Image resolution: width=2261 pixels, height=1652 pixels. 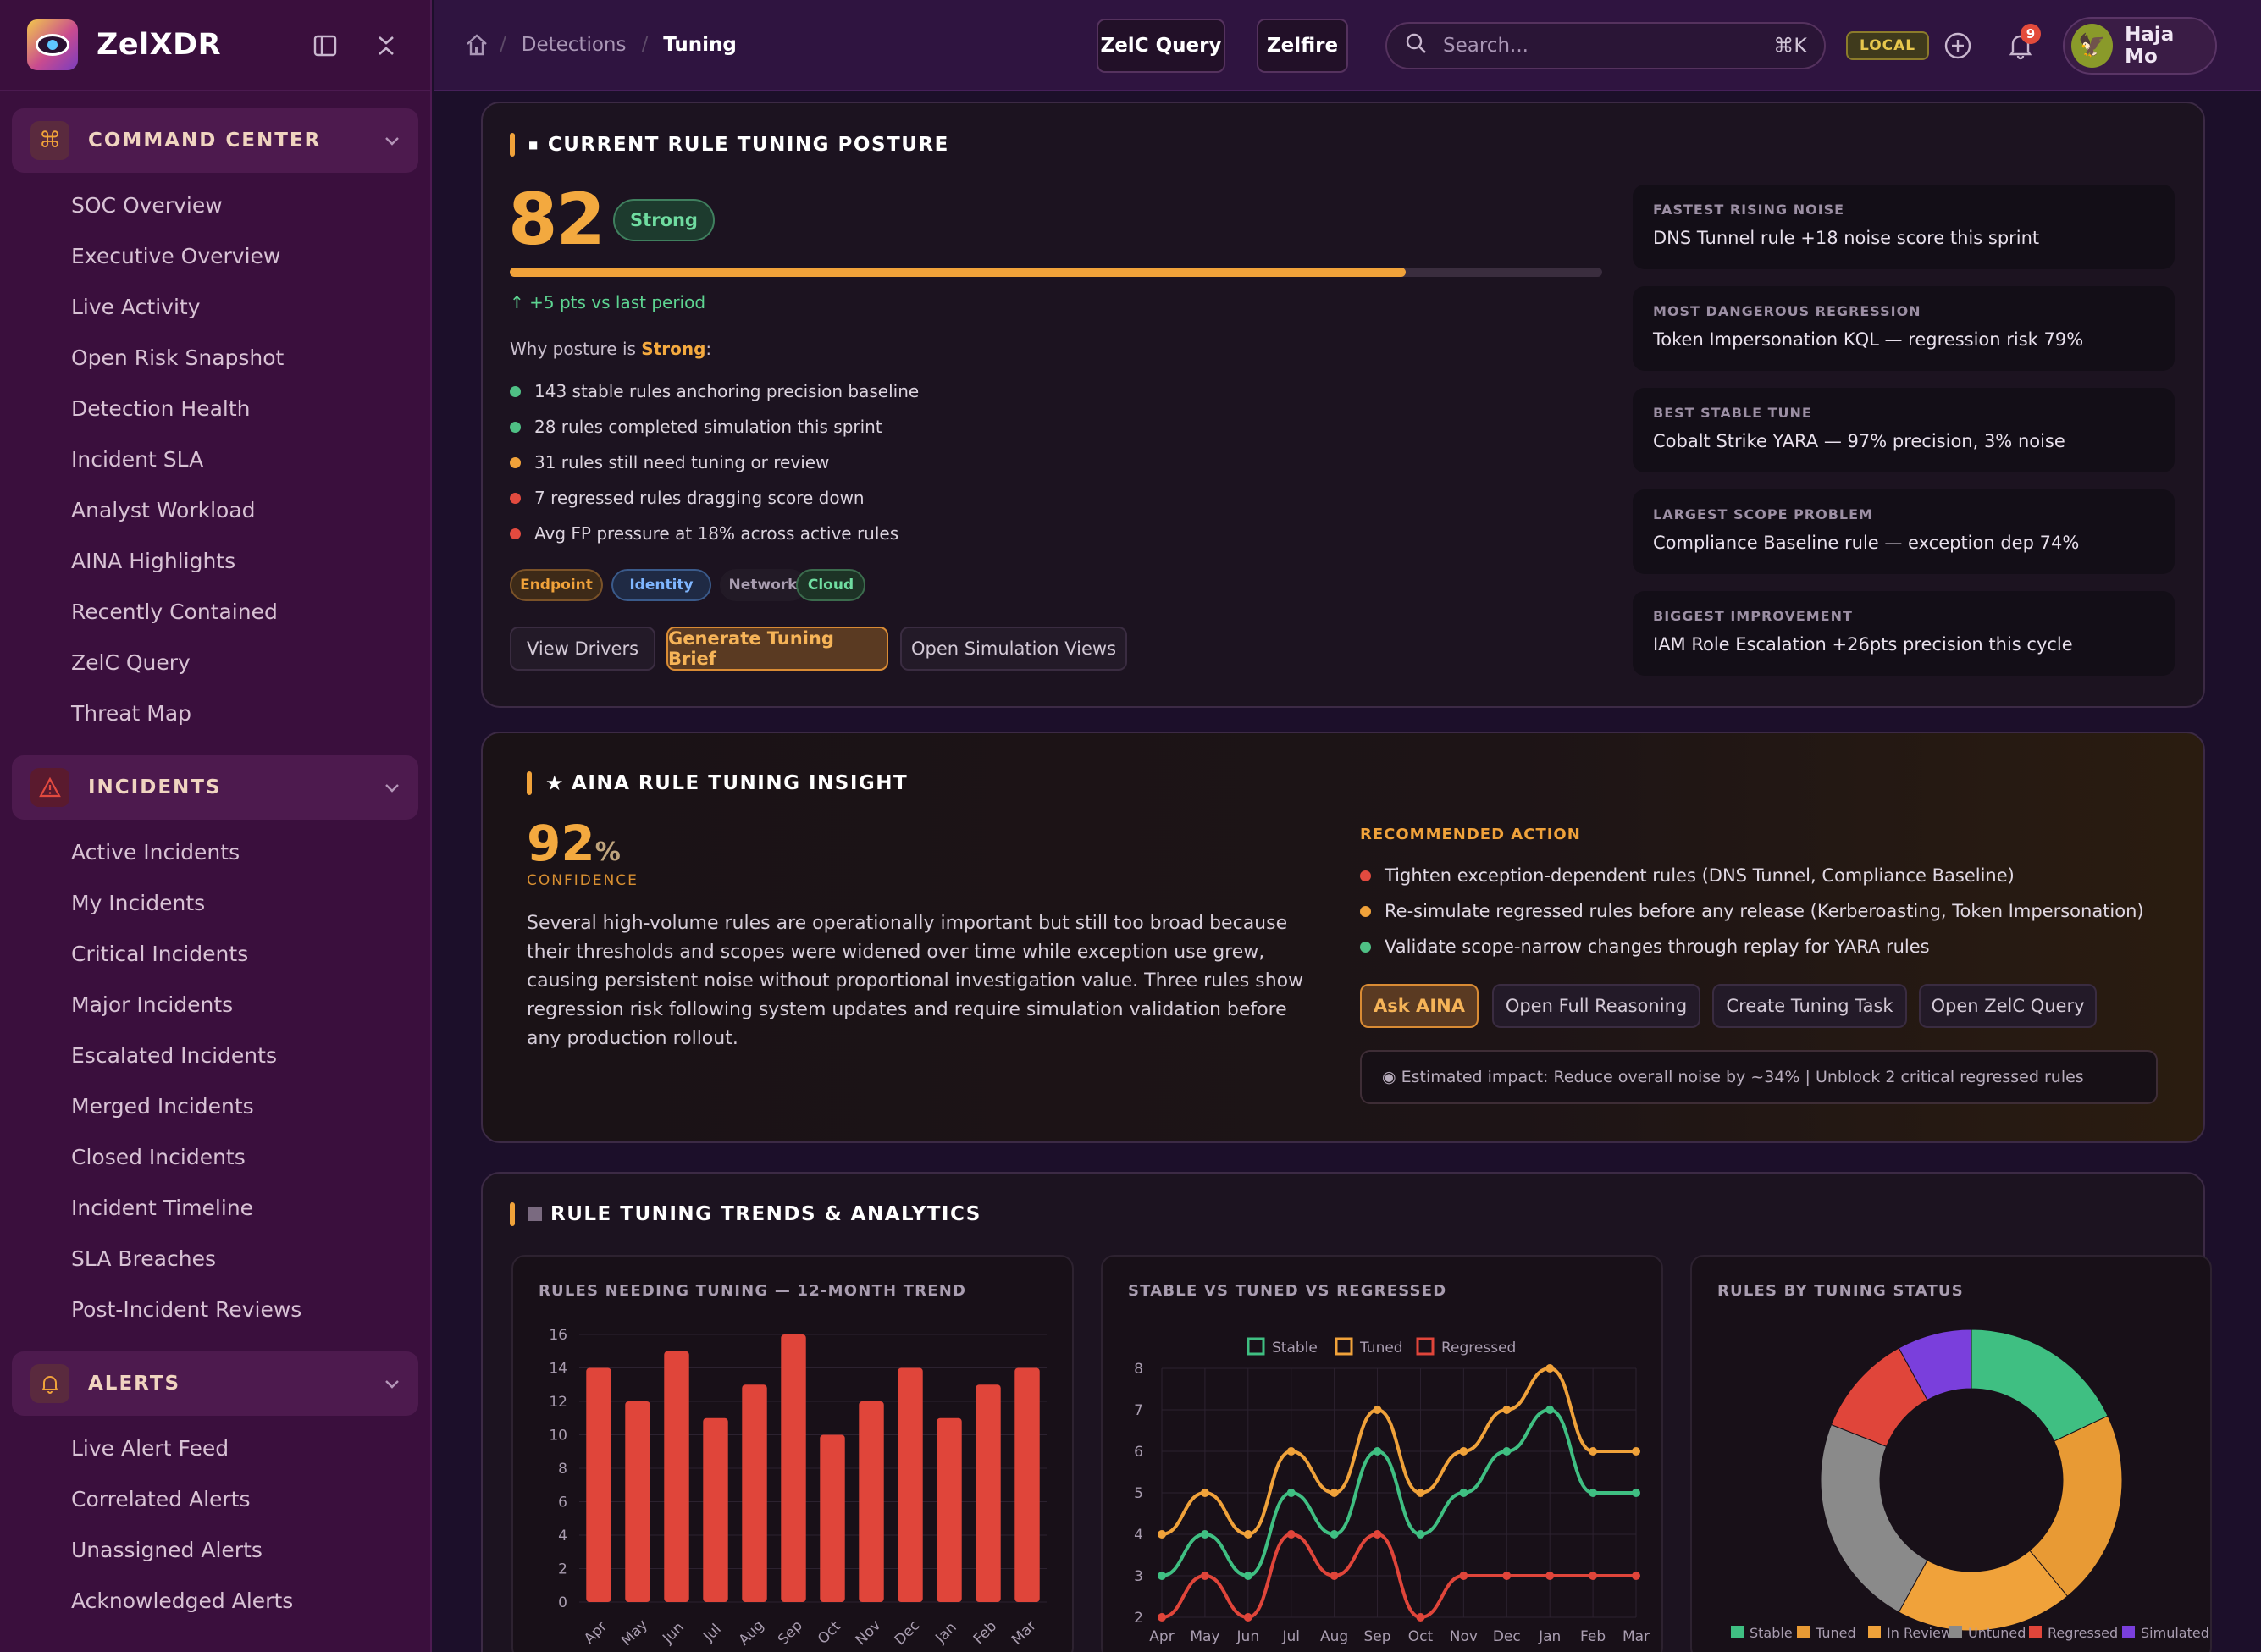 What do you see at coordinates (2076, 1506) in the screenshot?
I see `slice-tuned` at bounding box center [2076, 1506].